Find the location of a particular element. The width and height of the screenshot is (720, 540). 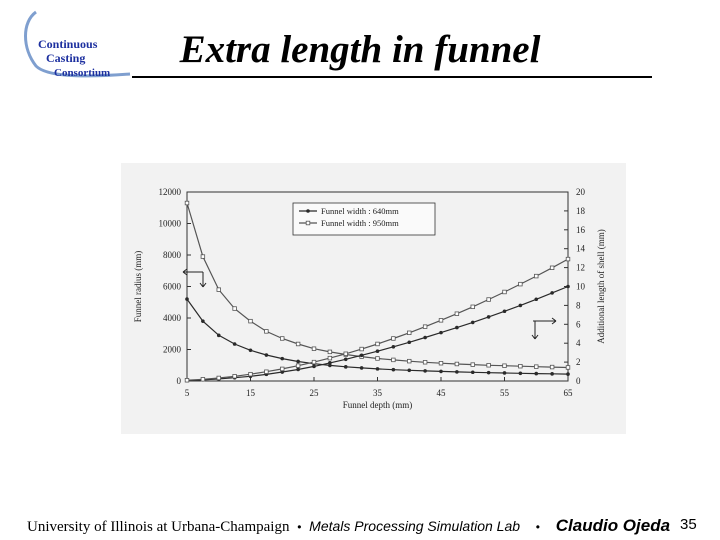

x-axis-label: Funnel depth (mm) is located at coordinates (378, 405).